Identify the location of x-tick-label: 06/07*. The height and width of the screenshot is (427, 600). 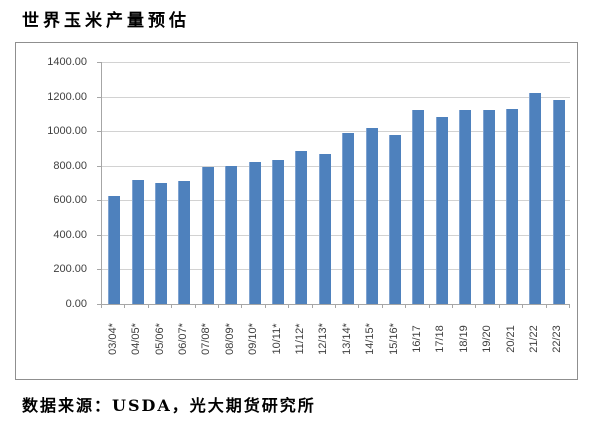
(182, 339).